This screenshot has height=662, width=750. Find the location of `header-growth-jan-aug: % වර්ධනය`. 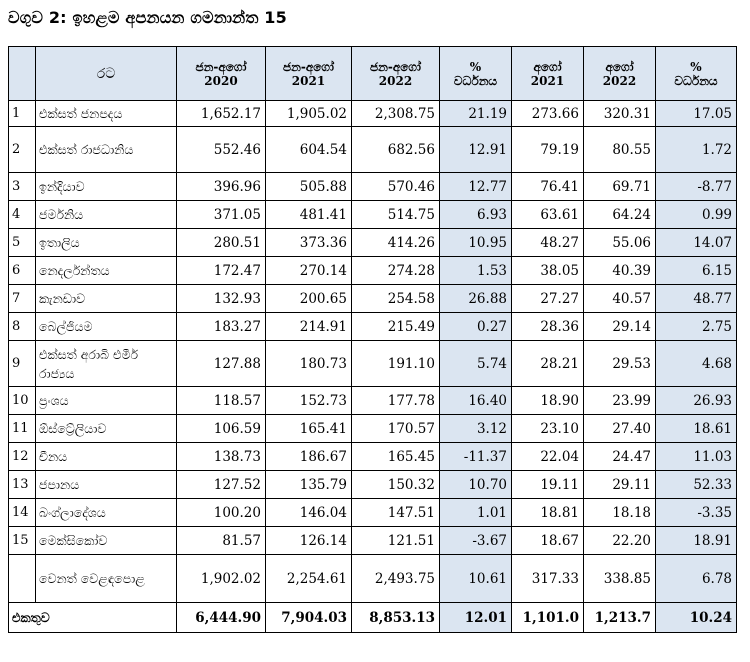

header-growth-jan-aug: % වර්ධනය is located at coordinates (475, 73).